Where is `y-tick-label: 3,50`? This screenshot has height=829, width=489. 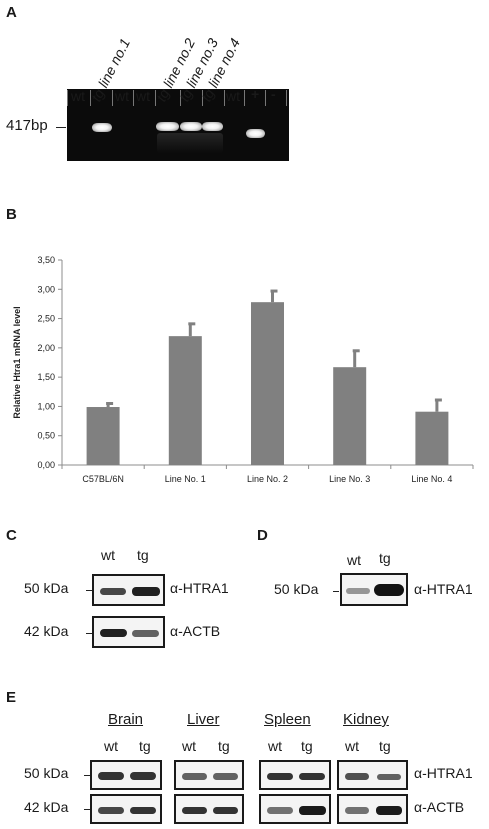
y-tick-label: 3,50 is located at coordinates (46, 260).